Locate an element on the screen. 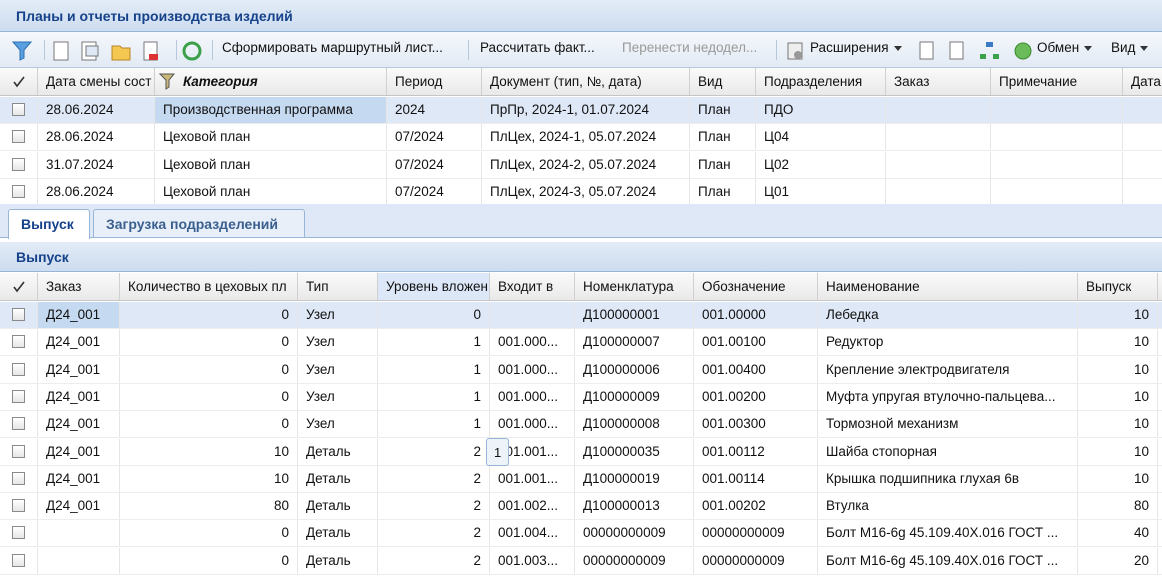  column-header: Дата смены сост is located at coordinates (96, 81).